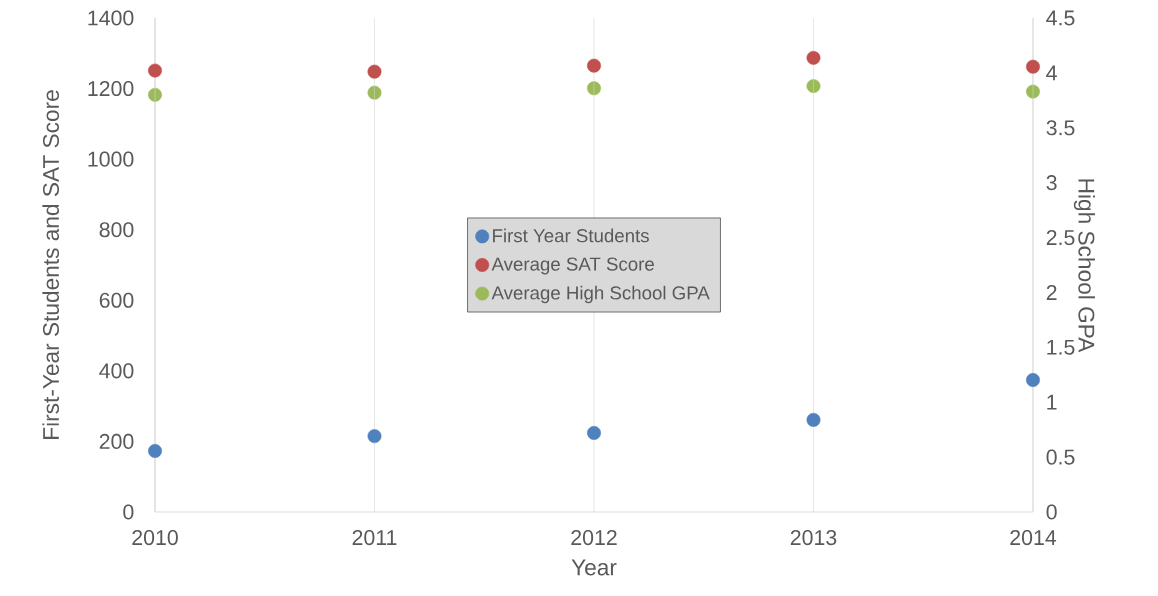 Image resolution: width=1158 pixels, height=596 pixels. What do you see at coordinates (1052, 402) in the screenshot?
I see `y2-tick-label: 1` at bounding box center [1052, 402].